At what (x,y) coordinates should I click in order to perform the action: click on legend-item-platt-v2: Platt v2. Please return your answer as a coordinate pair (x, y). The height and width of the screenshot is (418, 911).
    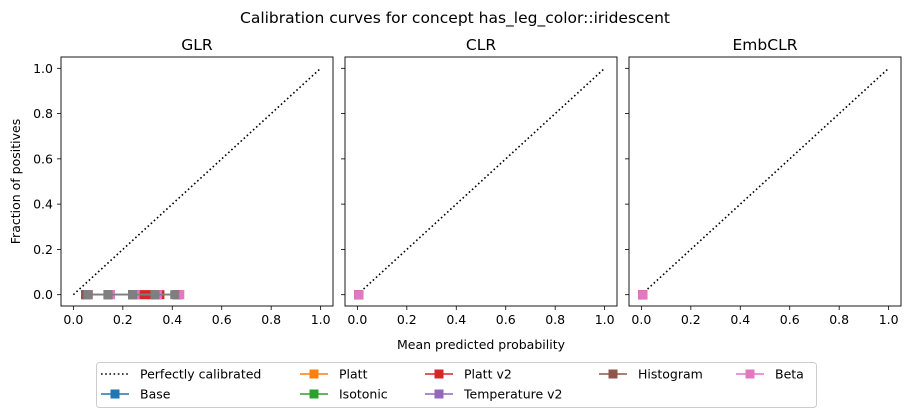
    Looking at the image, I should click on (468, 374).